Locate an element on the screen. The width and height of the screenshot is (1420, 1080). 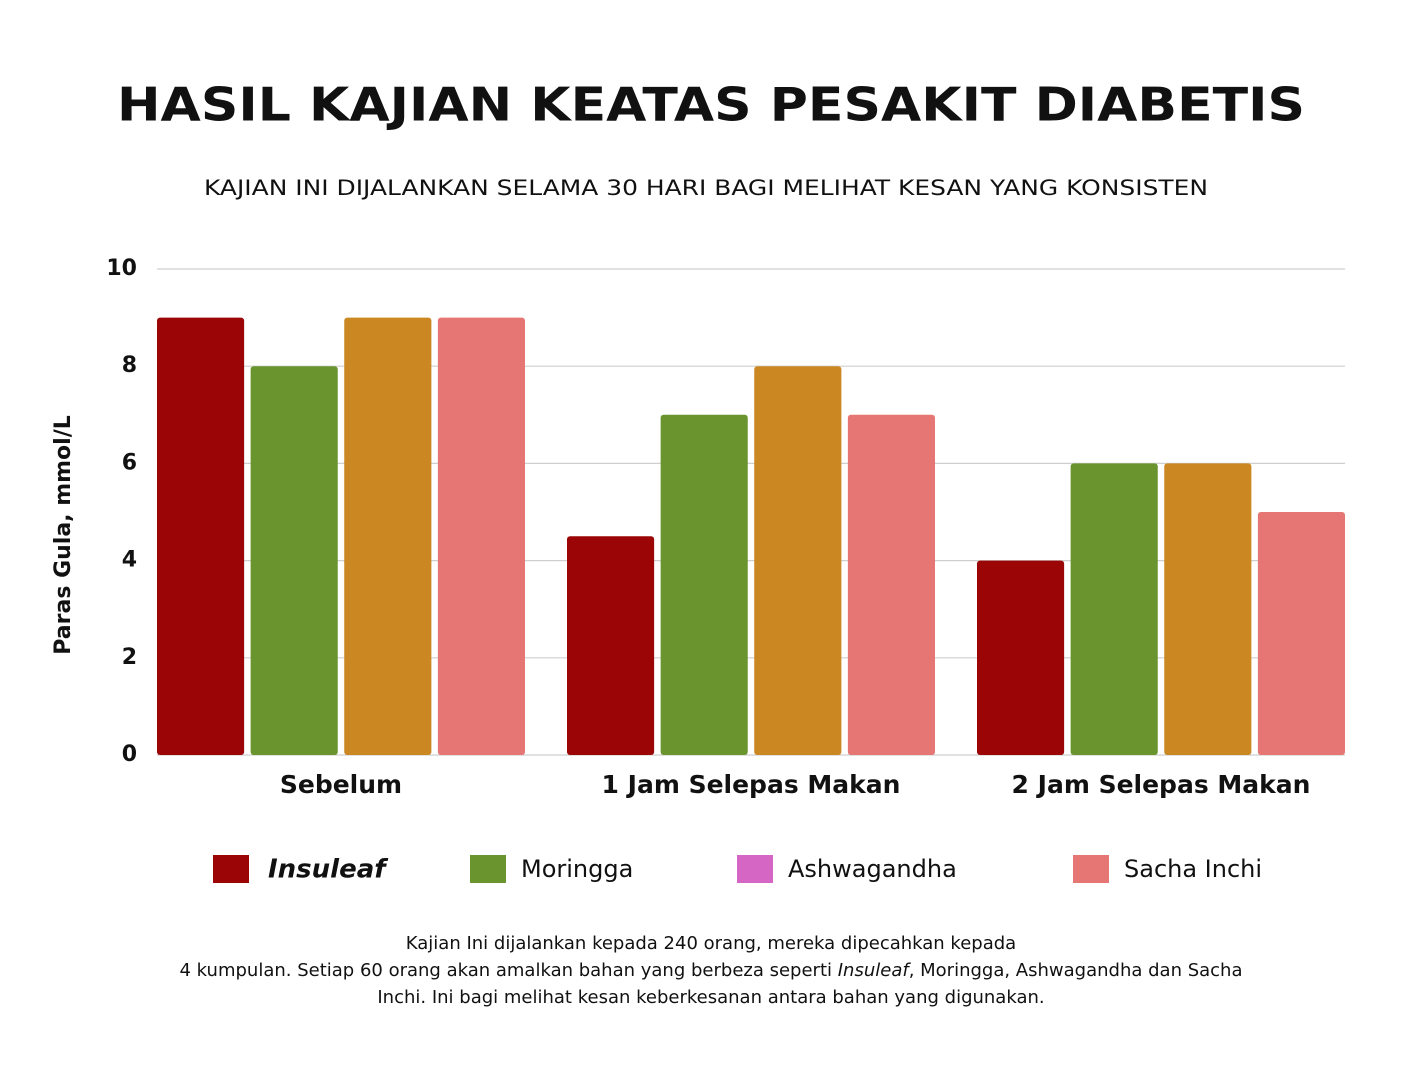
y-tick-label: 4 is located at coordinates (129, 560).